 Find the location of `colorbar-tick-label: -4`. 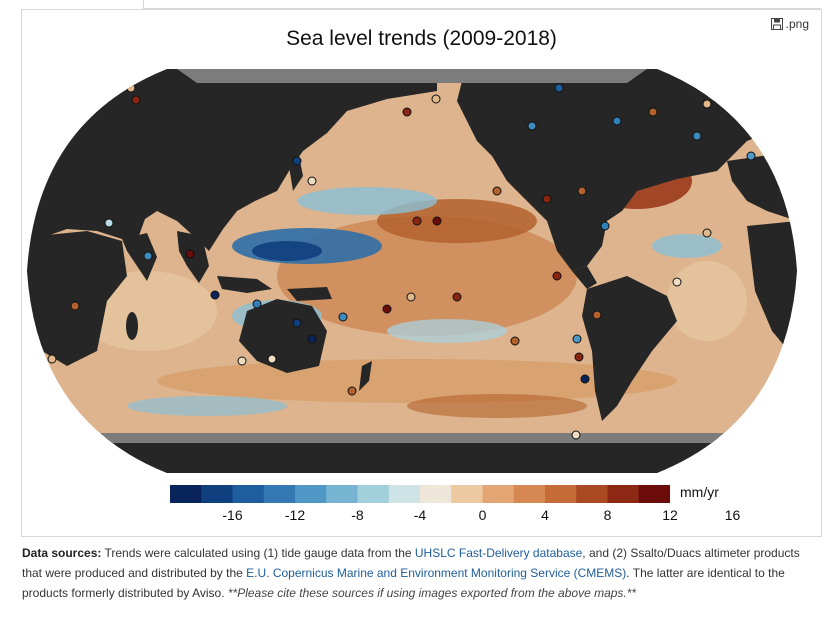

colorbar-tick-label: -4 is located at coordinates (420, 515).